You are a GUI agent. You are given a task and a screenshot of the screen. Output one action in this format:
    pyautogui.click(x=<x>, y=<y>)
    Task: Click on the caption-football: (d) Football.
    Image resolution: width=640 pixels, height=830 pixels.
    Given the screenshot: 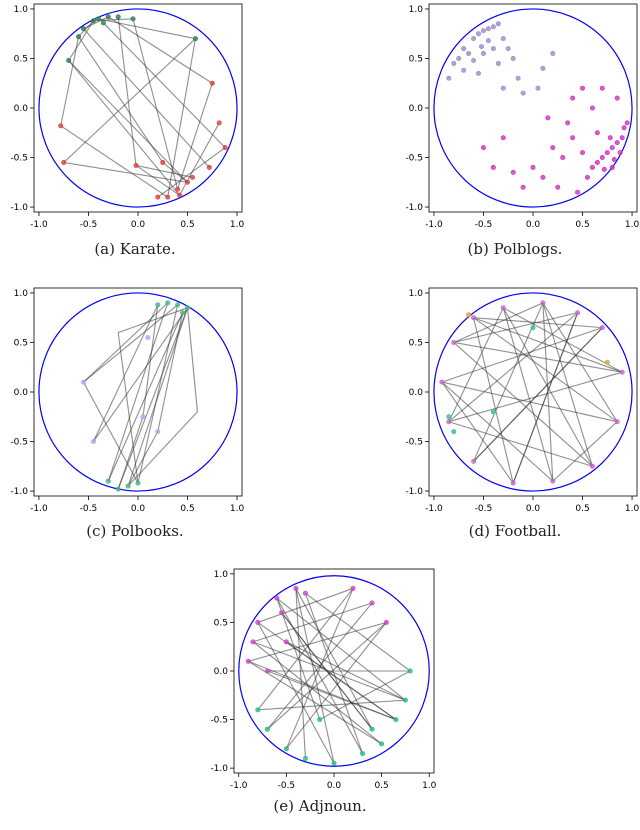 What is the action you would take?
    pyautogui.click(x=515, y=531)
    